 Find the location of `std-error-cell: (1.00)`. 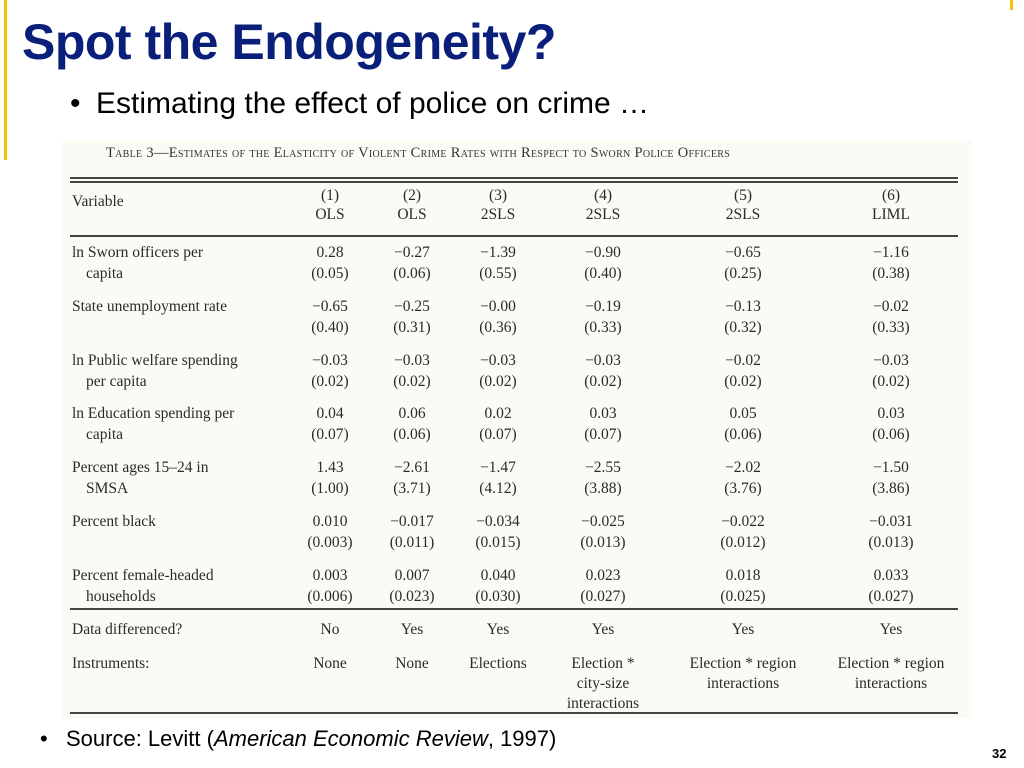

std-error-cell: (1.00) is located at coordinates (330, 488).